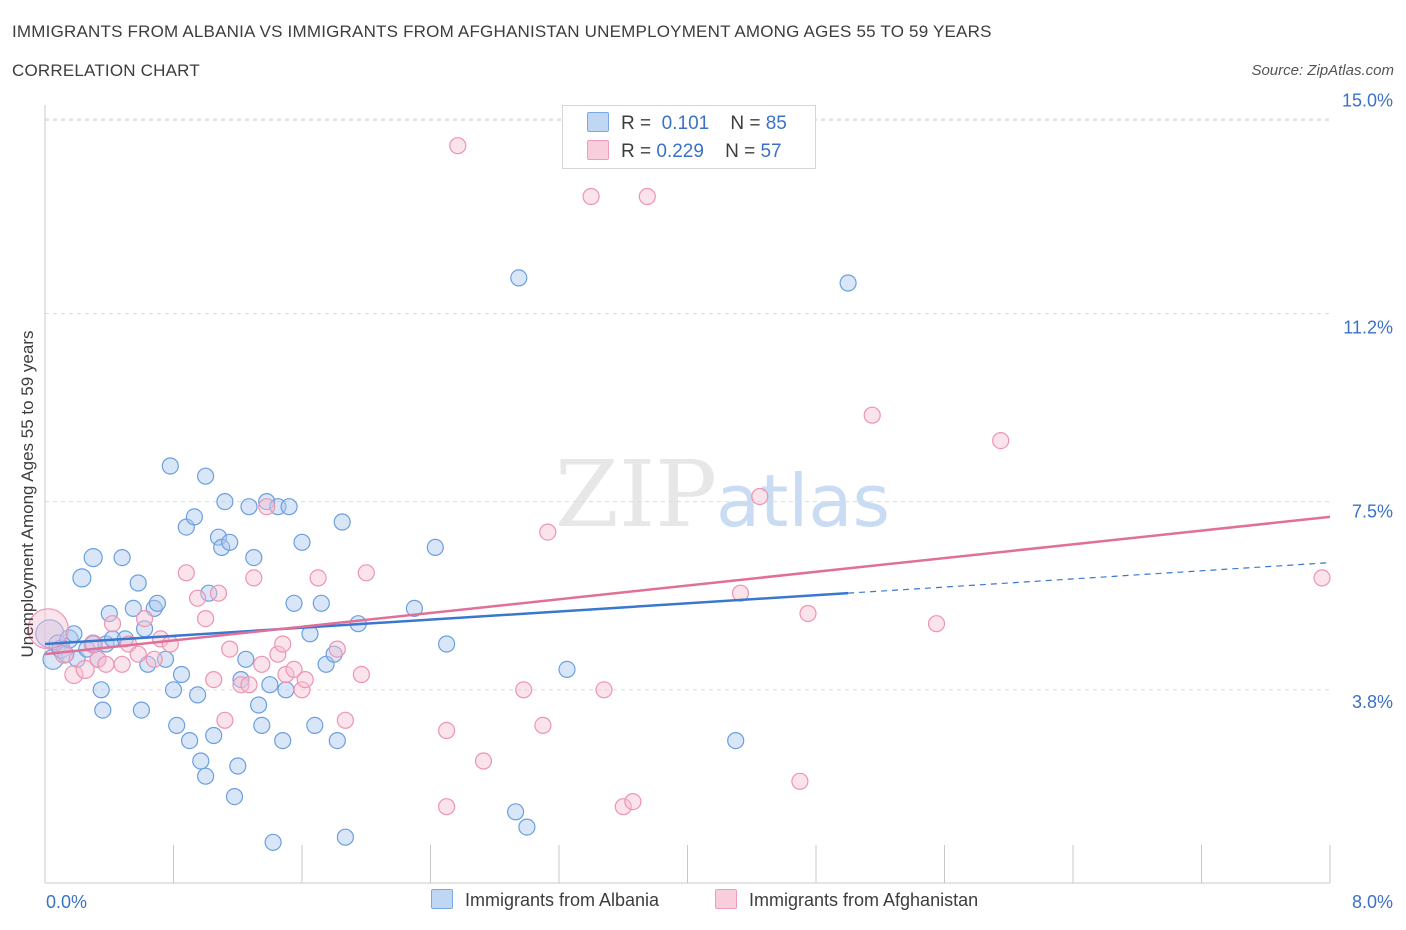  What do you see at coordinates (1322, 70) in the screenshot?
I see `source-label: Source: ZipAtlas.com` at bounding box center [1322, 70].